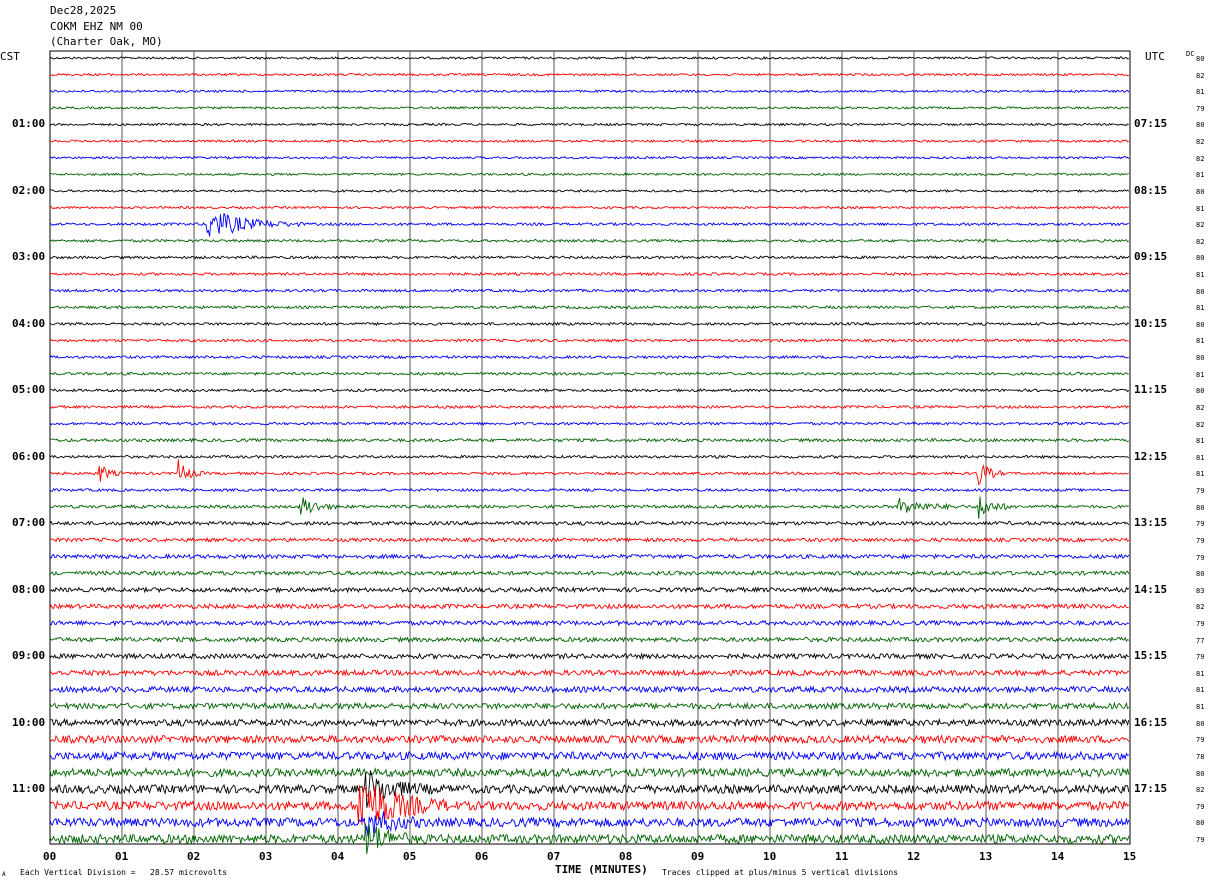  Describe the element at coordinates (29, 722) in the screenshot. I see `left-hour-label: 10:00` at that location.